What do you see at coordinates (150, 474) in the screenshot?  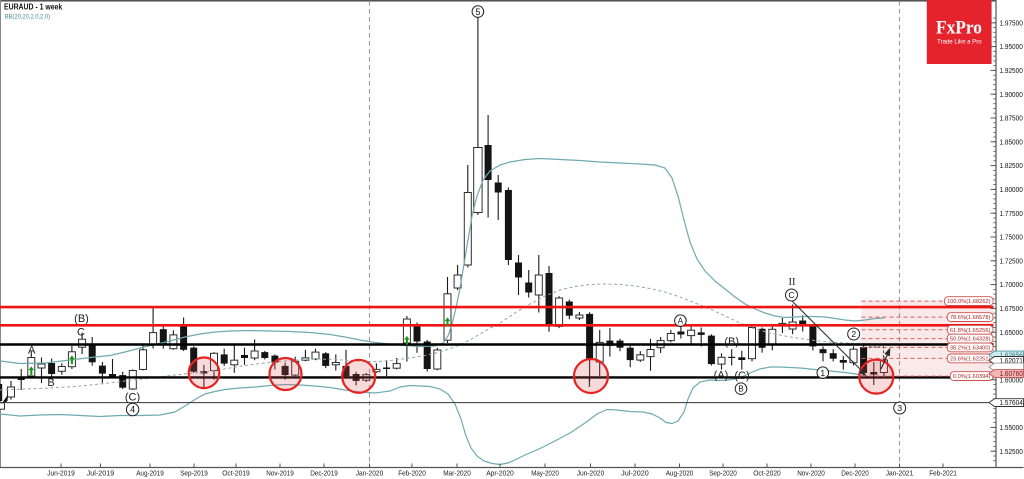 I see `svg-text: Aug-2019` at bounding box center [150, 474].